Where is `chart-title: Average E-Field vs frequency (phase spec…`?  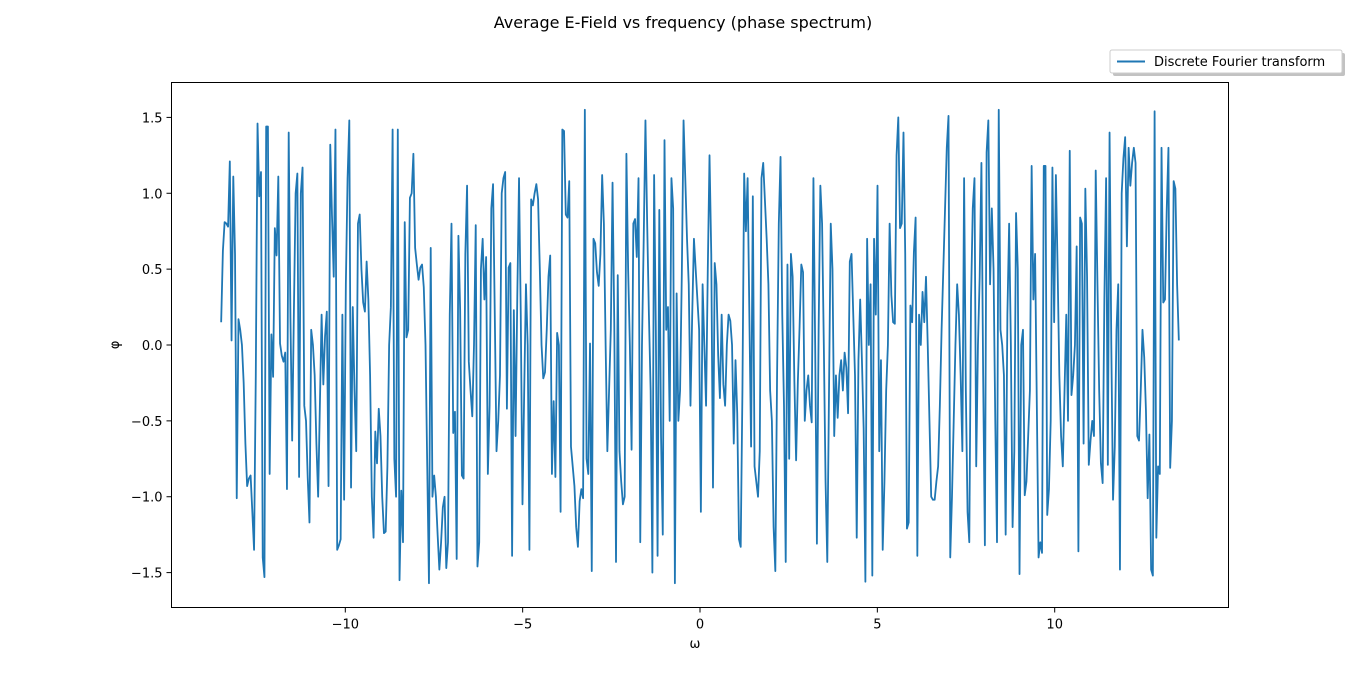 chart-title: Average E-Field vs frequency (phase spec… is located at coordinates (683, 22).